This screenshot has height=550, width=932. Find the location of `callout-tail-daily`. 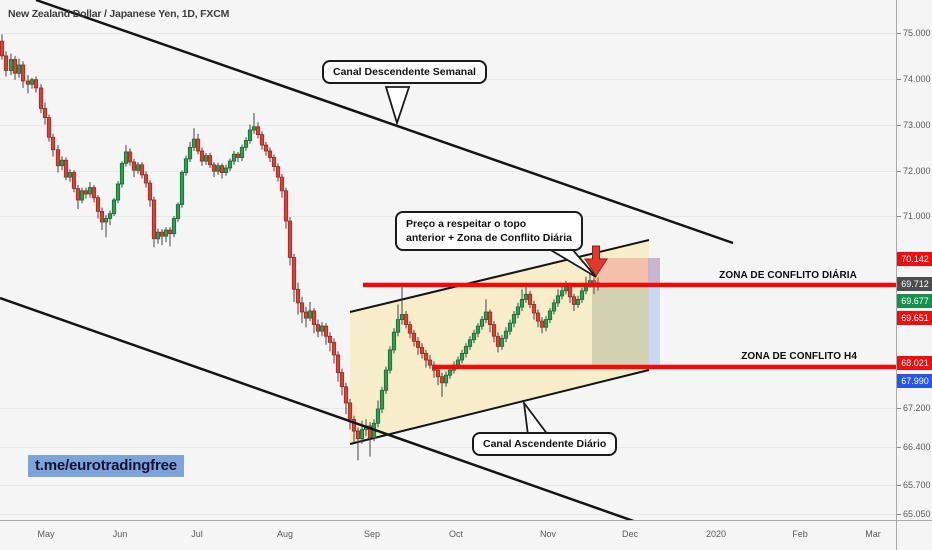

callout-tail-daily is located at coordinates (536, 417).